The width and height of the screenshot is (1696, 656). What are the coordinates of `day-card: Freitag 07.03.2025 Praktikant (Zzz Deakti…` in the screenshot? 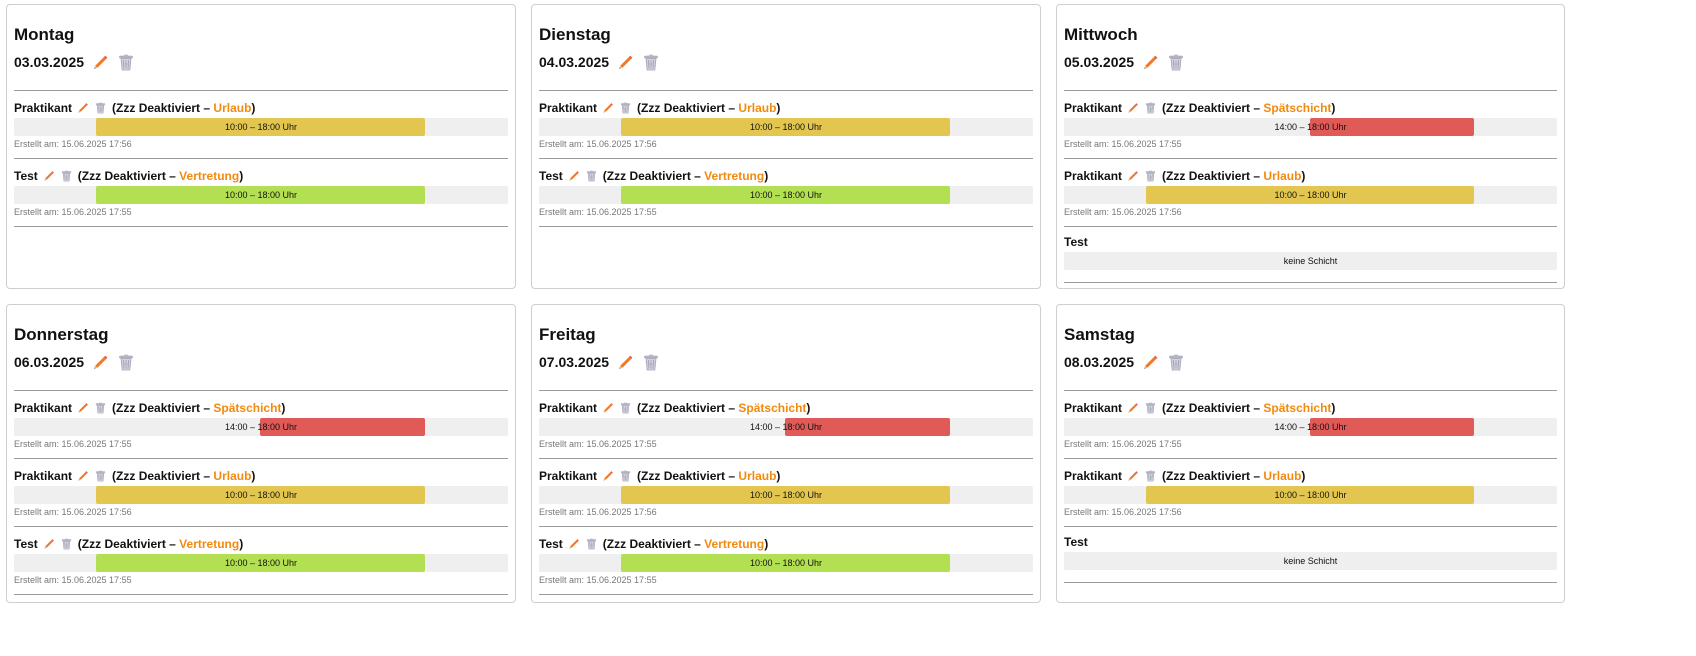 It's located at (786, 453).